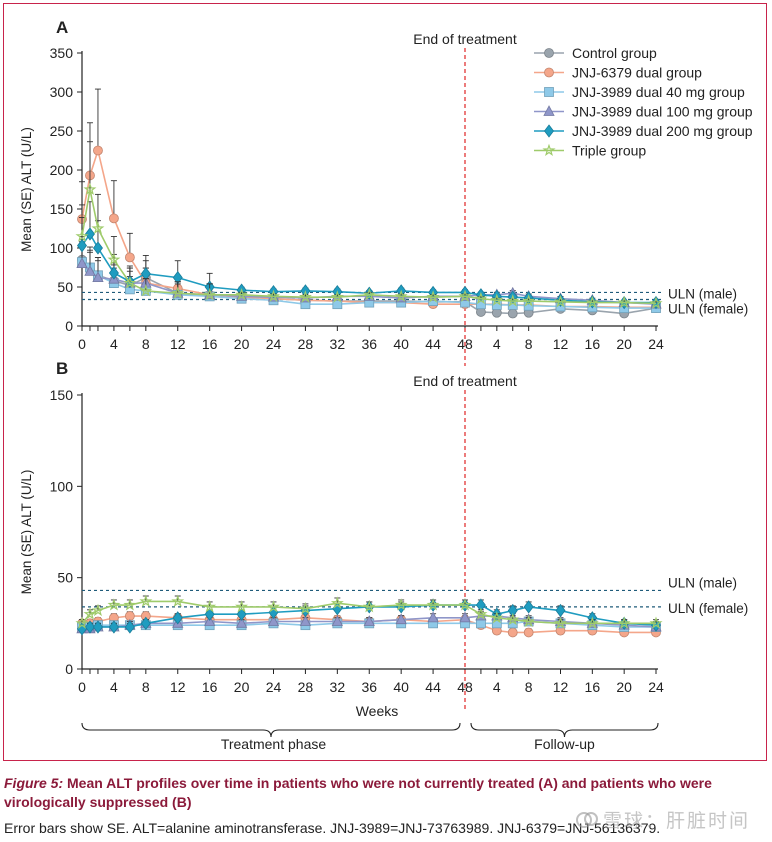  What do you see at coordinates (62, 170) in the screenshot?
I see `y-tick-label: 200` at bounding box center [62, 170].